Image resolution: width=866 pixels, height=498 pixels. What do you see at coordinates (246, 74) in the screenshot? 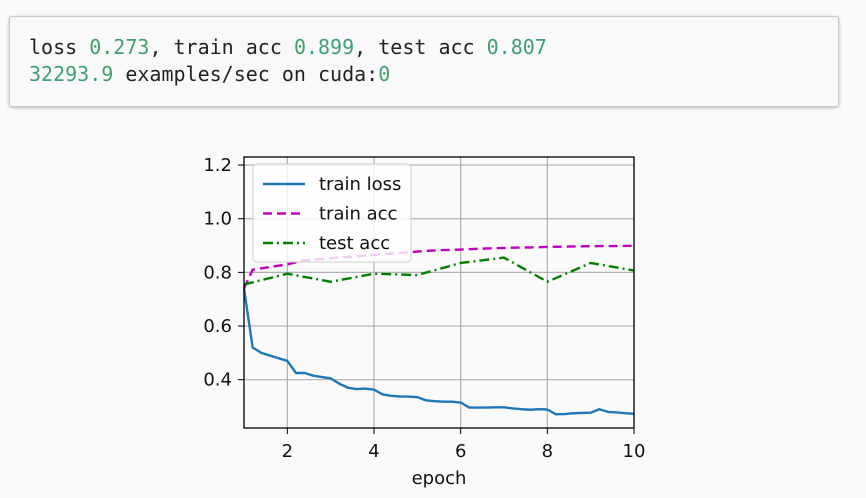
I see `examples-per-sec-label: examples/sec on cuda:` at bounding box center [246, 74].